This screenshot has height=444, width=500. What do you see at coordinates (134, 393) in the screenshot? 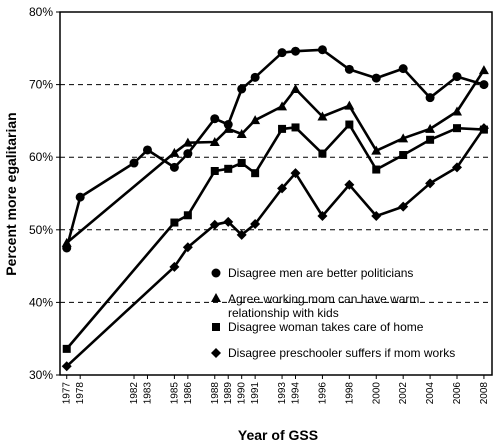
I see `x-tick-label: 1982` at bounding box center [134, 393].